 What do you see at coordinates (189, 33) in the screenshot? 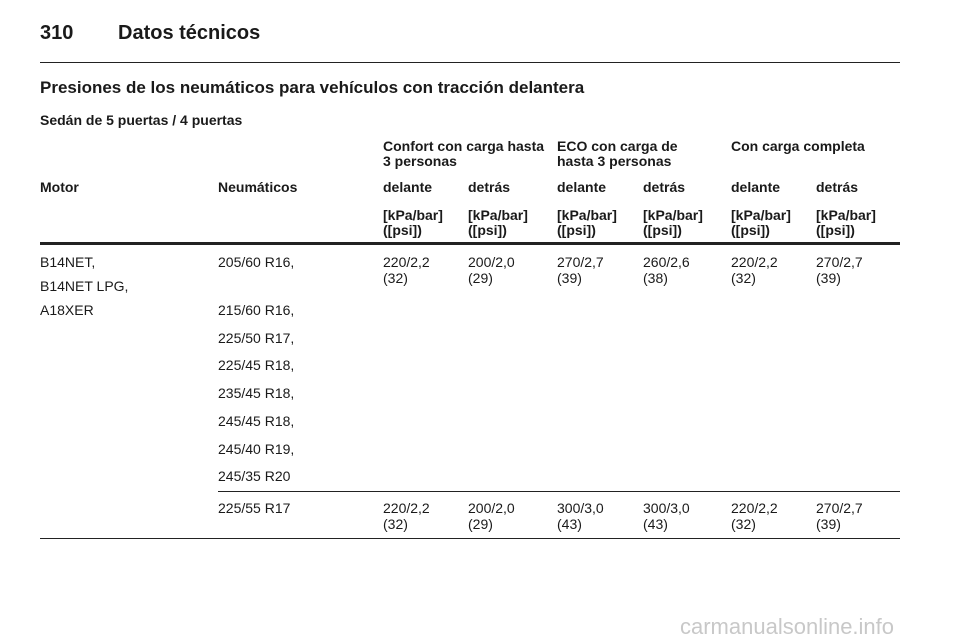
I see `page-title: Datos técnicos` at bounding box center [189, 33].